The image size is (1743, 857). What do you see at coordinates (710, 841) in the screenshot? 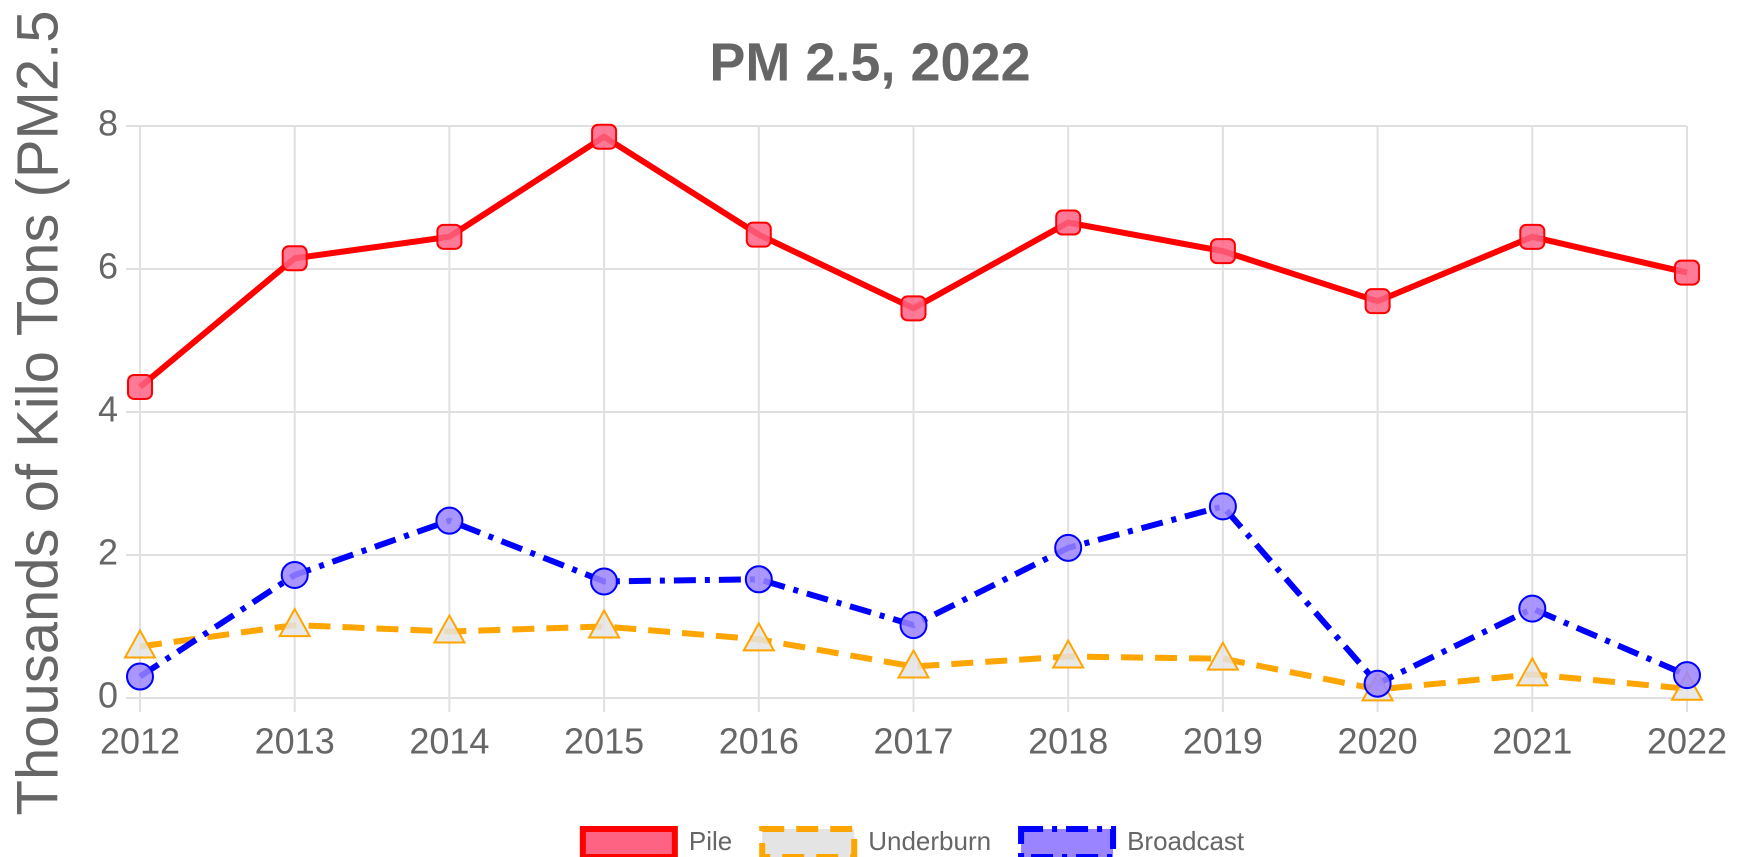
I see `legend-label: Pile` at bounding box center [710, 841].